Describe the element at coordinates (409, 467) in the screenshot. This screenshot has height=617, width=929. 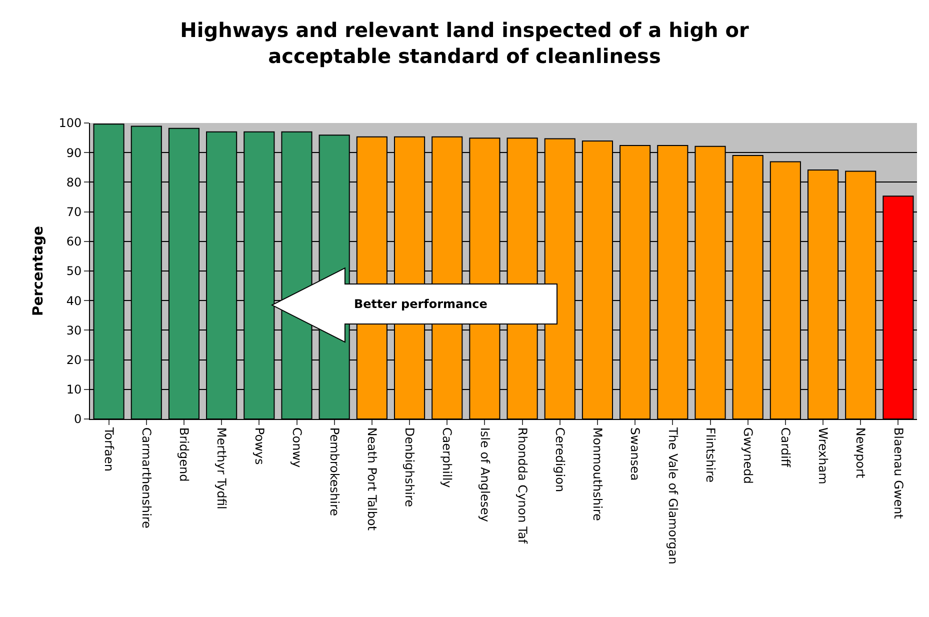
I see `x-tick-label: Denbighshire` at that location.